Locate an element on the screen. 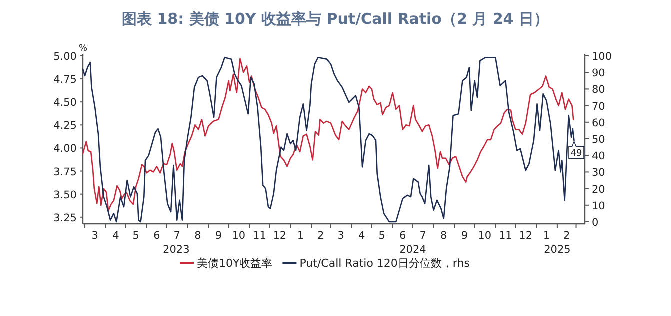 Image resolution: width=671 pixels, height=316 pixels. y2-tick-label: 0 is located at coordinates (595, 223).